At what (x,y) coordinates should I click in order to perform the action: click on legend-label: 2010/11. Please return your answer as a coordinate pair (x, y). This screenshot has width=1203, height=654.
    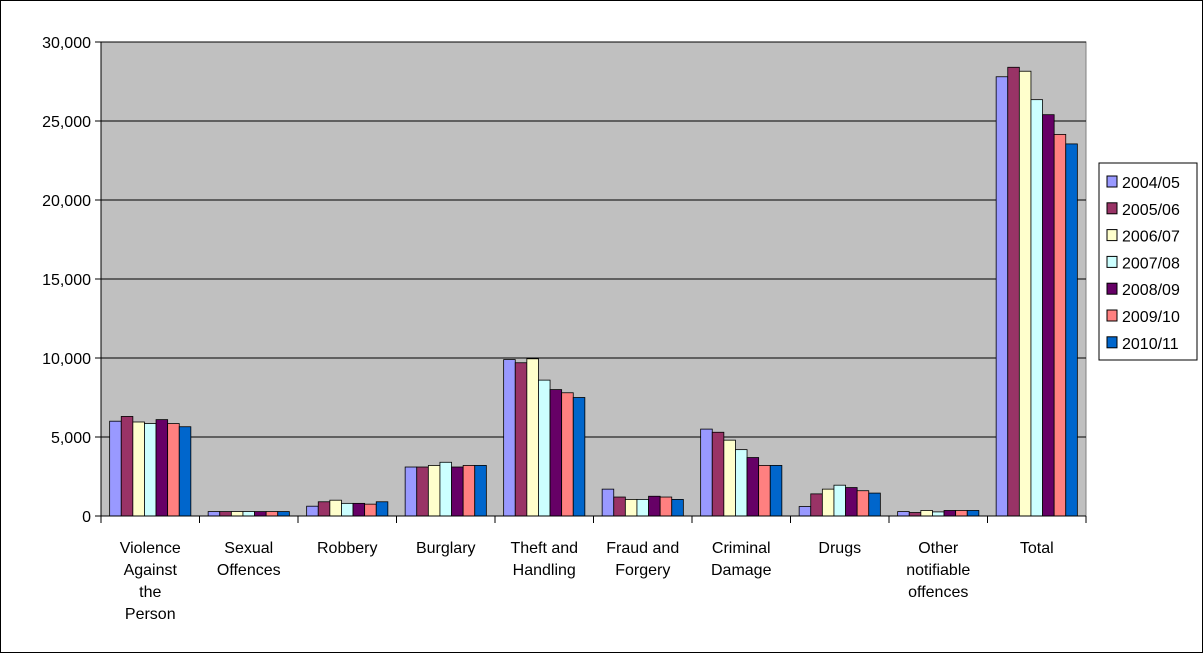
    Looking at the image, I should click on (1150, 344).